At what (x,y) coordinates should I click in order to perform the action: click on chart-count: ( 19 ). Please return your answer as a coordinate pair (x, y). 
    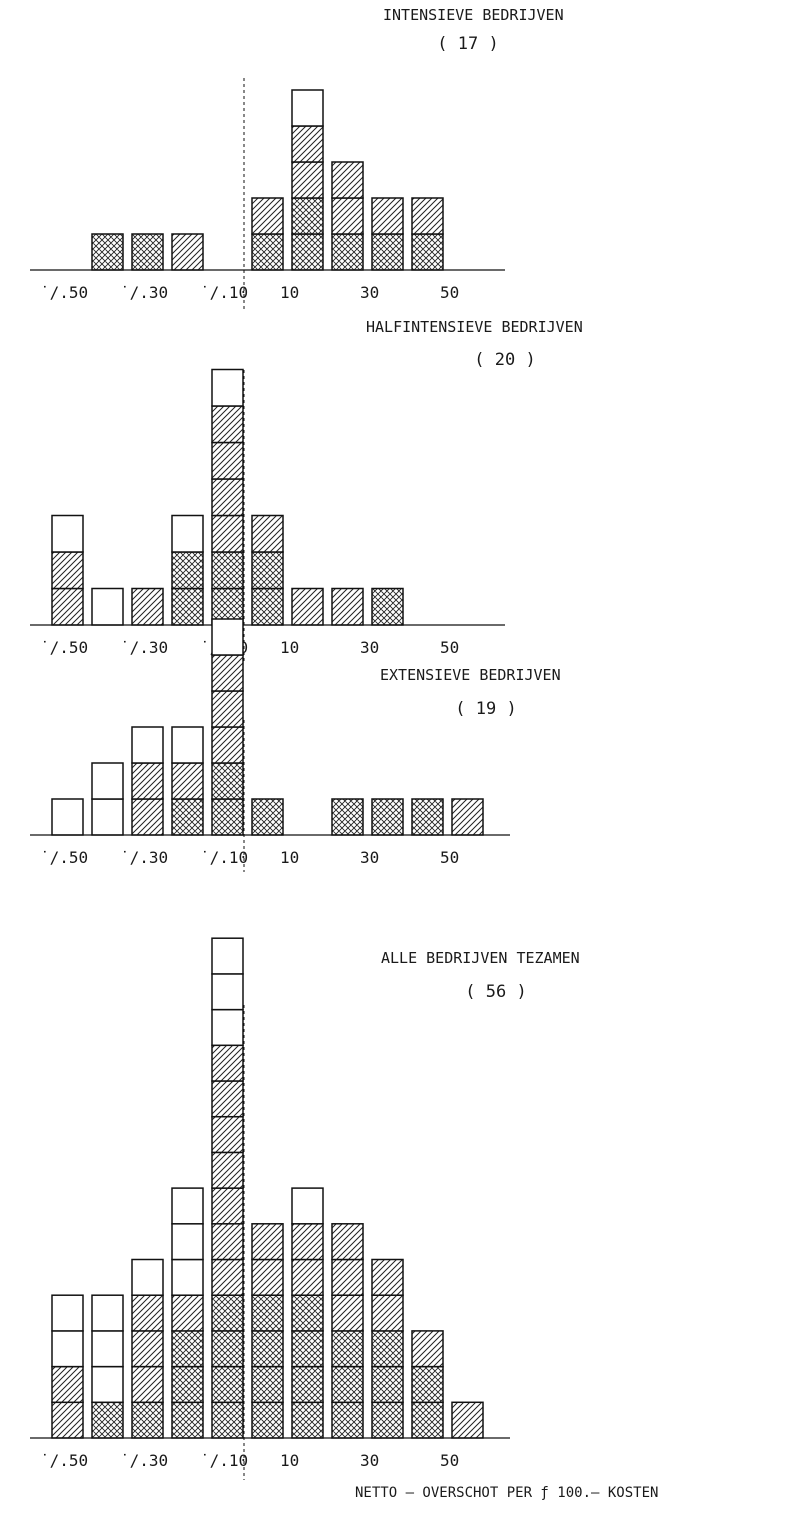
    Looking at the image, I should click on (485, 709).